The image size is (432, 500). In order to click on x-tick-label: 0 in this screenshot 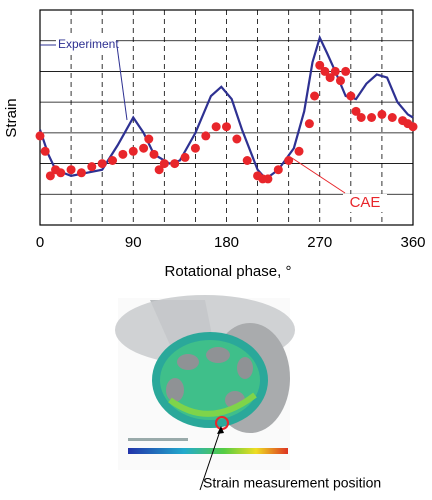, I will do `click(40, 242)`.